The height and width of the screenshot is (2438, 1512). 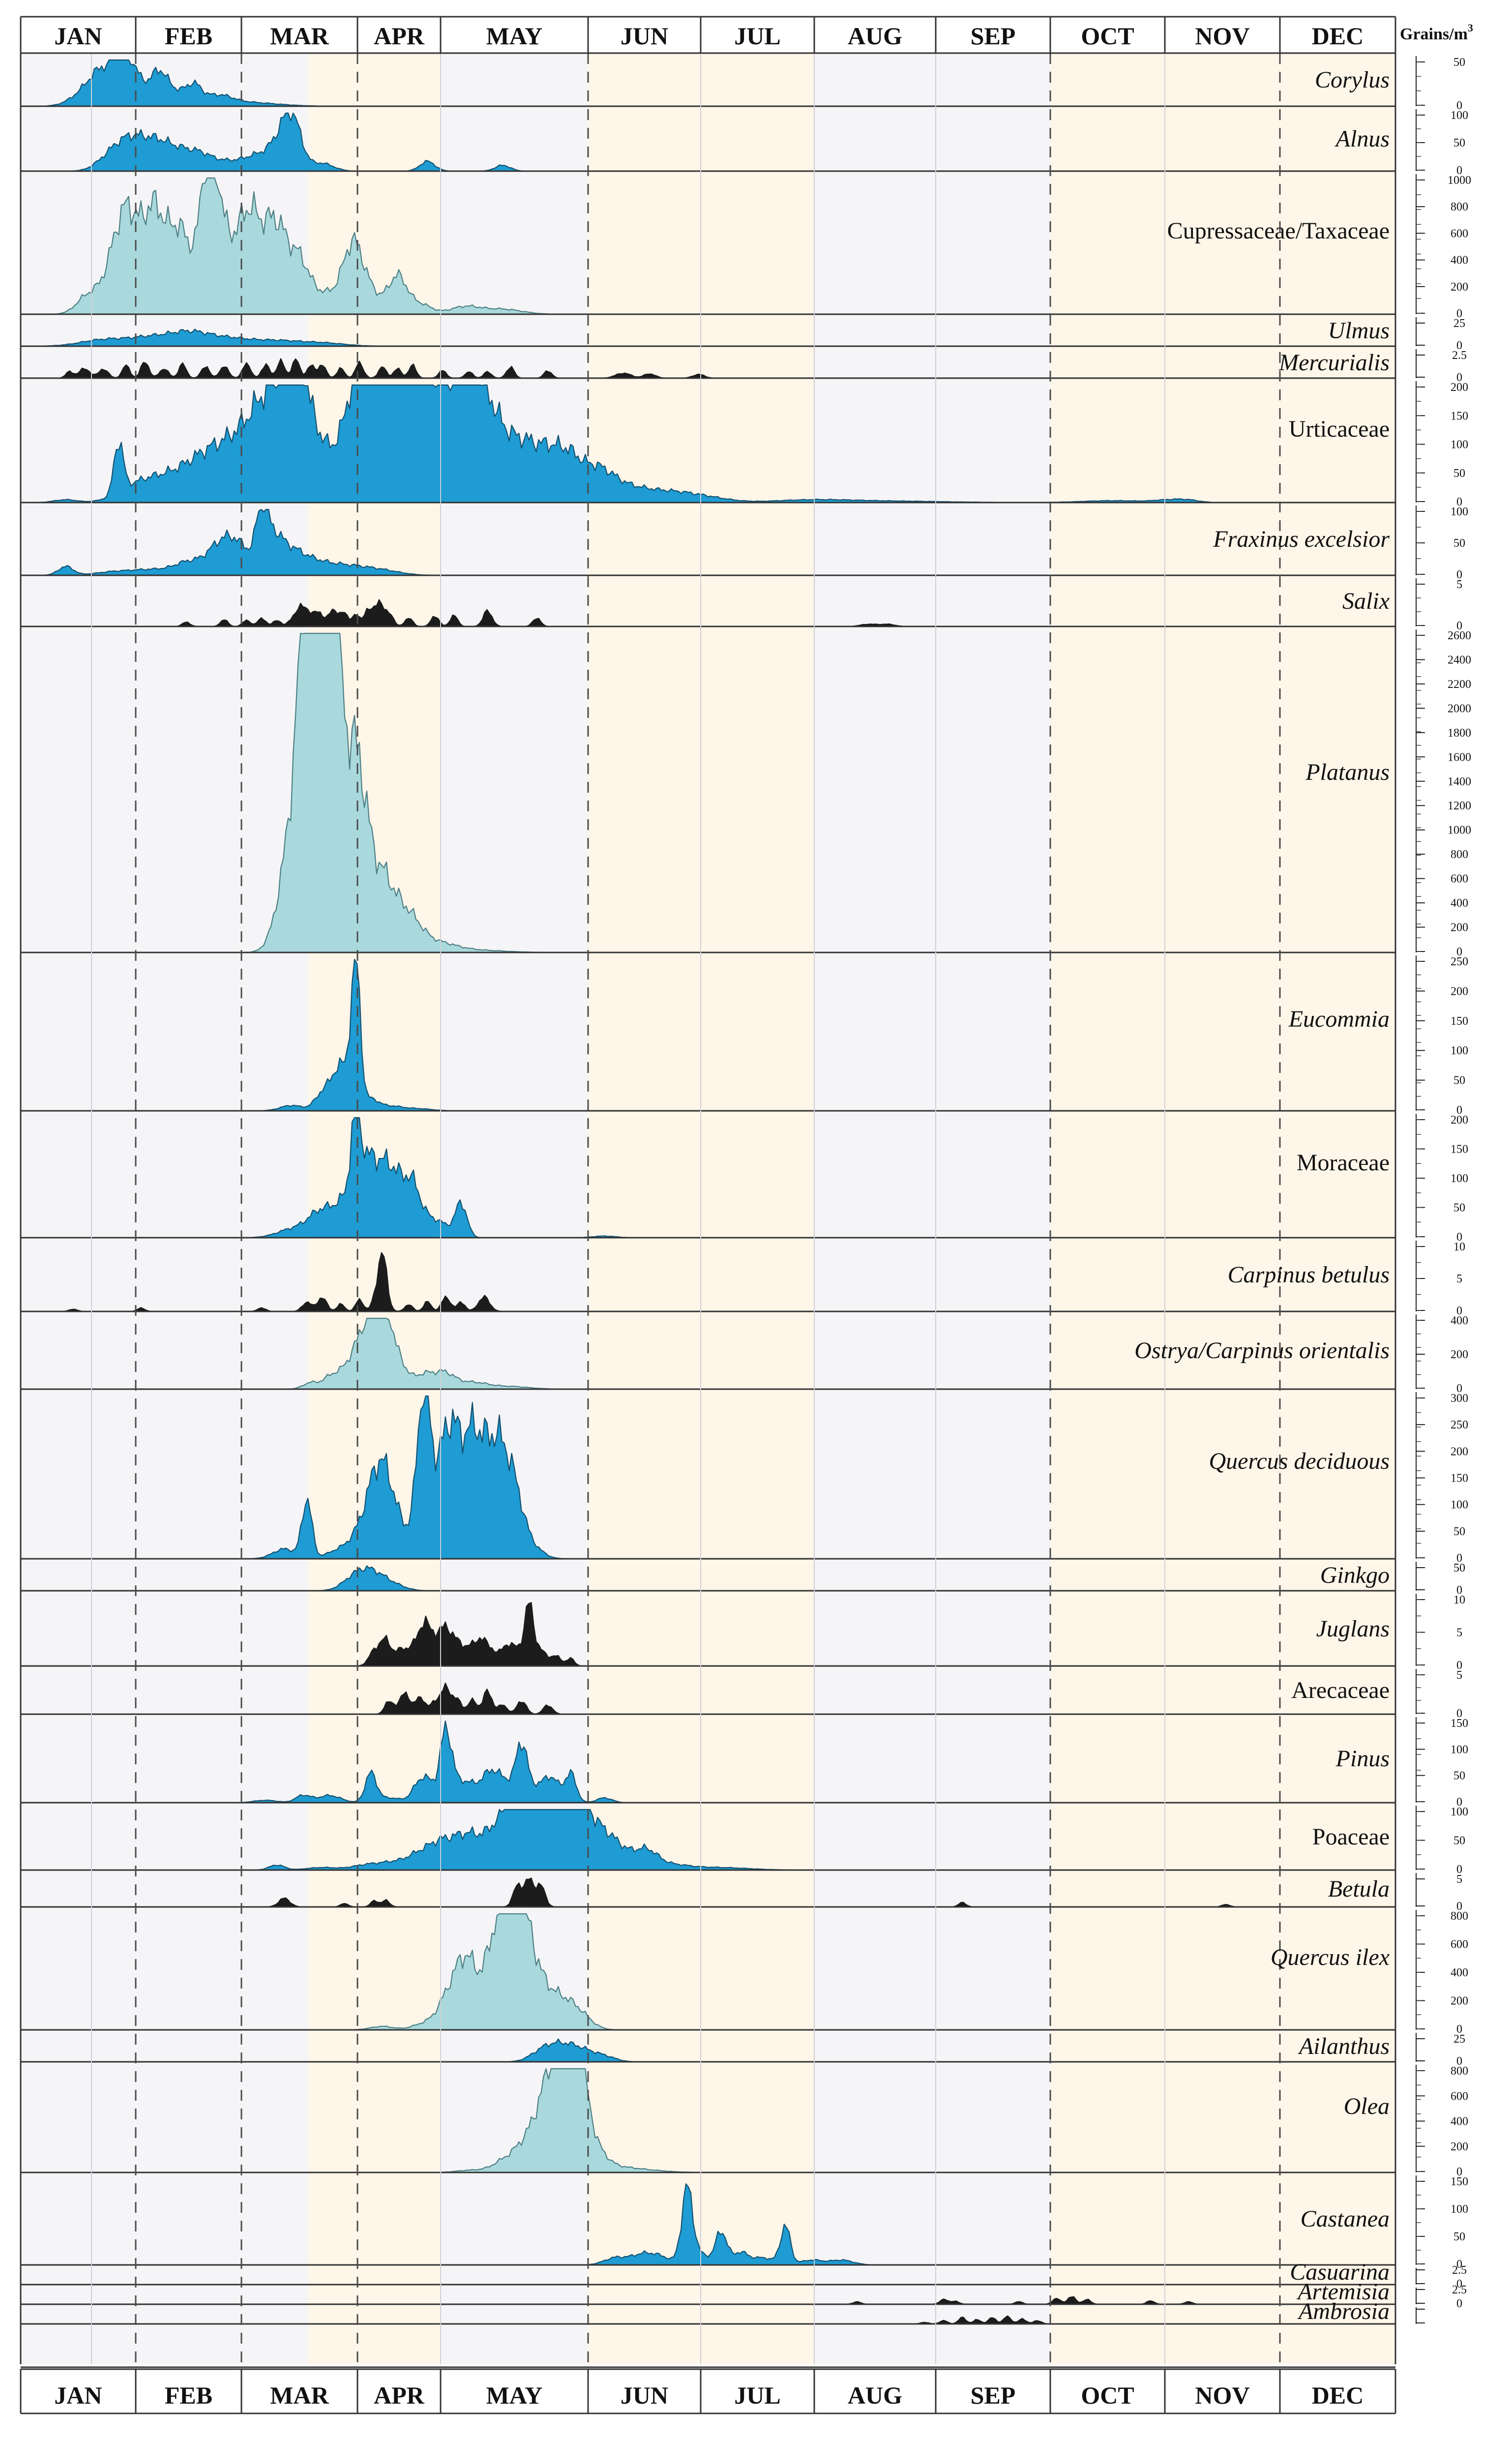 I want to click on taxon-label: Alnus, so click(x=1362, y=139).